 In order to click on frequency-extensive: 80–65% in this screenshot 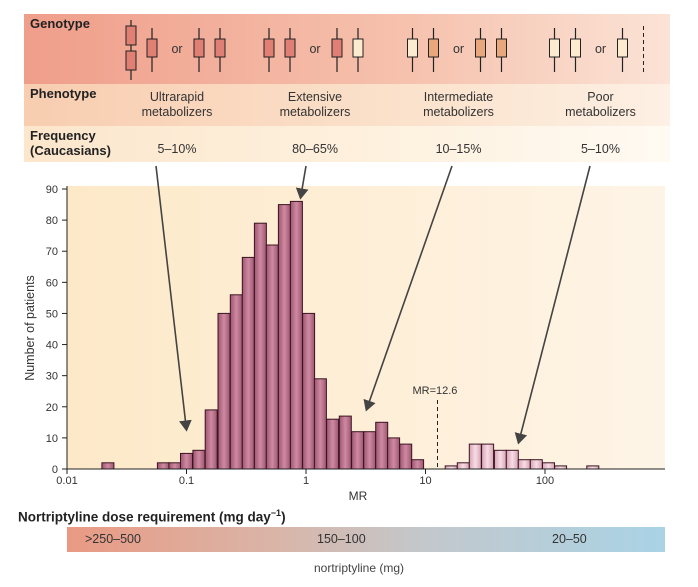, I will do `click(315, 149)`.